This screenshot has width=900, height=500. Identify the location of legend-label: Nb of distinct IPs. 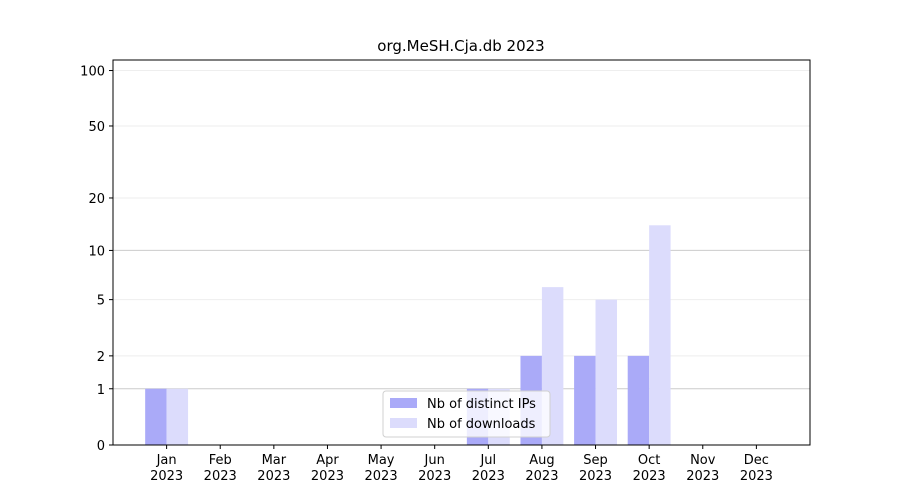
(481, 404).